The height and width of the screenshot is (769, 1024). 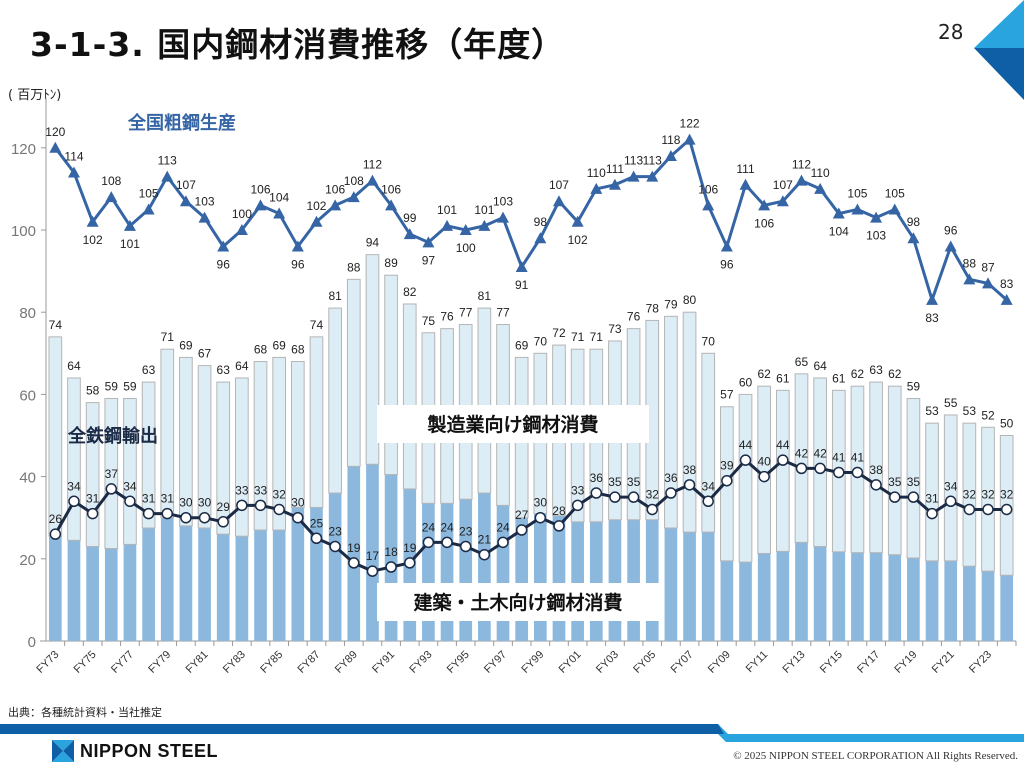 What do you see at coordinates (485, 296) in the screenshot?
I see `bar-total-label: 81` at bounding box center [485, 296].